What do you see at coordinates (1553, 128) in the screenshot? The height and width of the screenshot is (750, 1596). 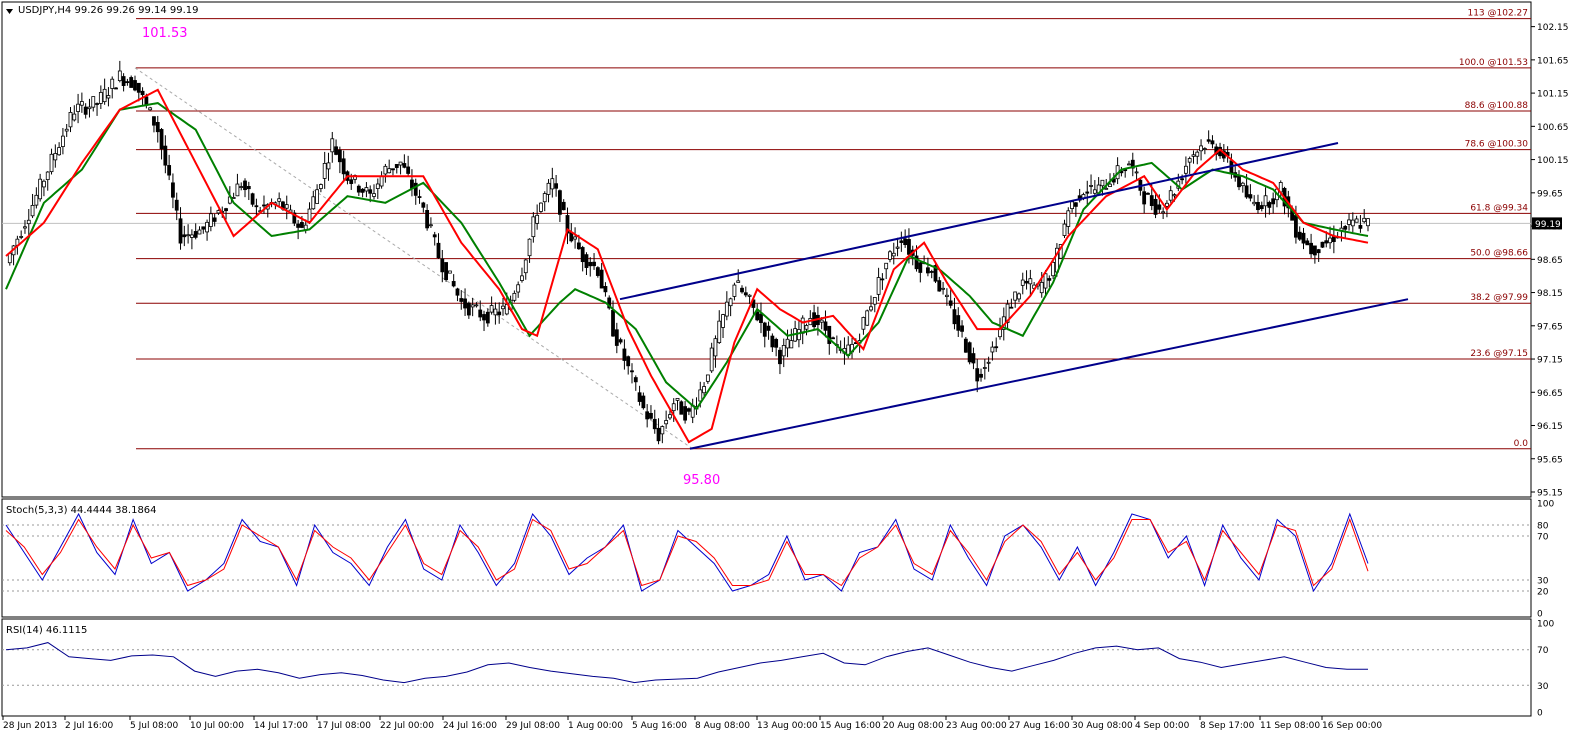 I see `price-axis-label: 100.65` at bounding box center [1553, 128].